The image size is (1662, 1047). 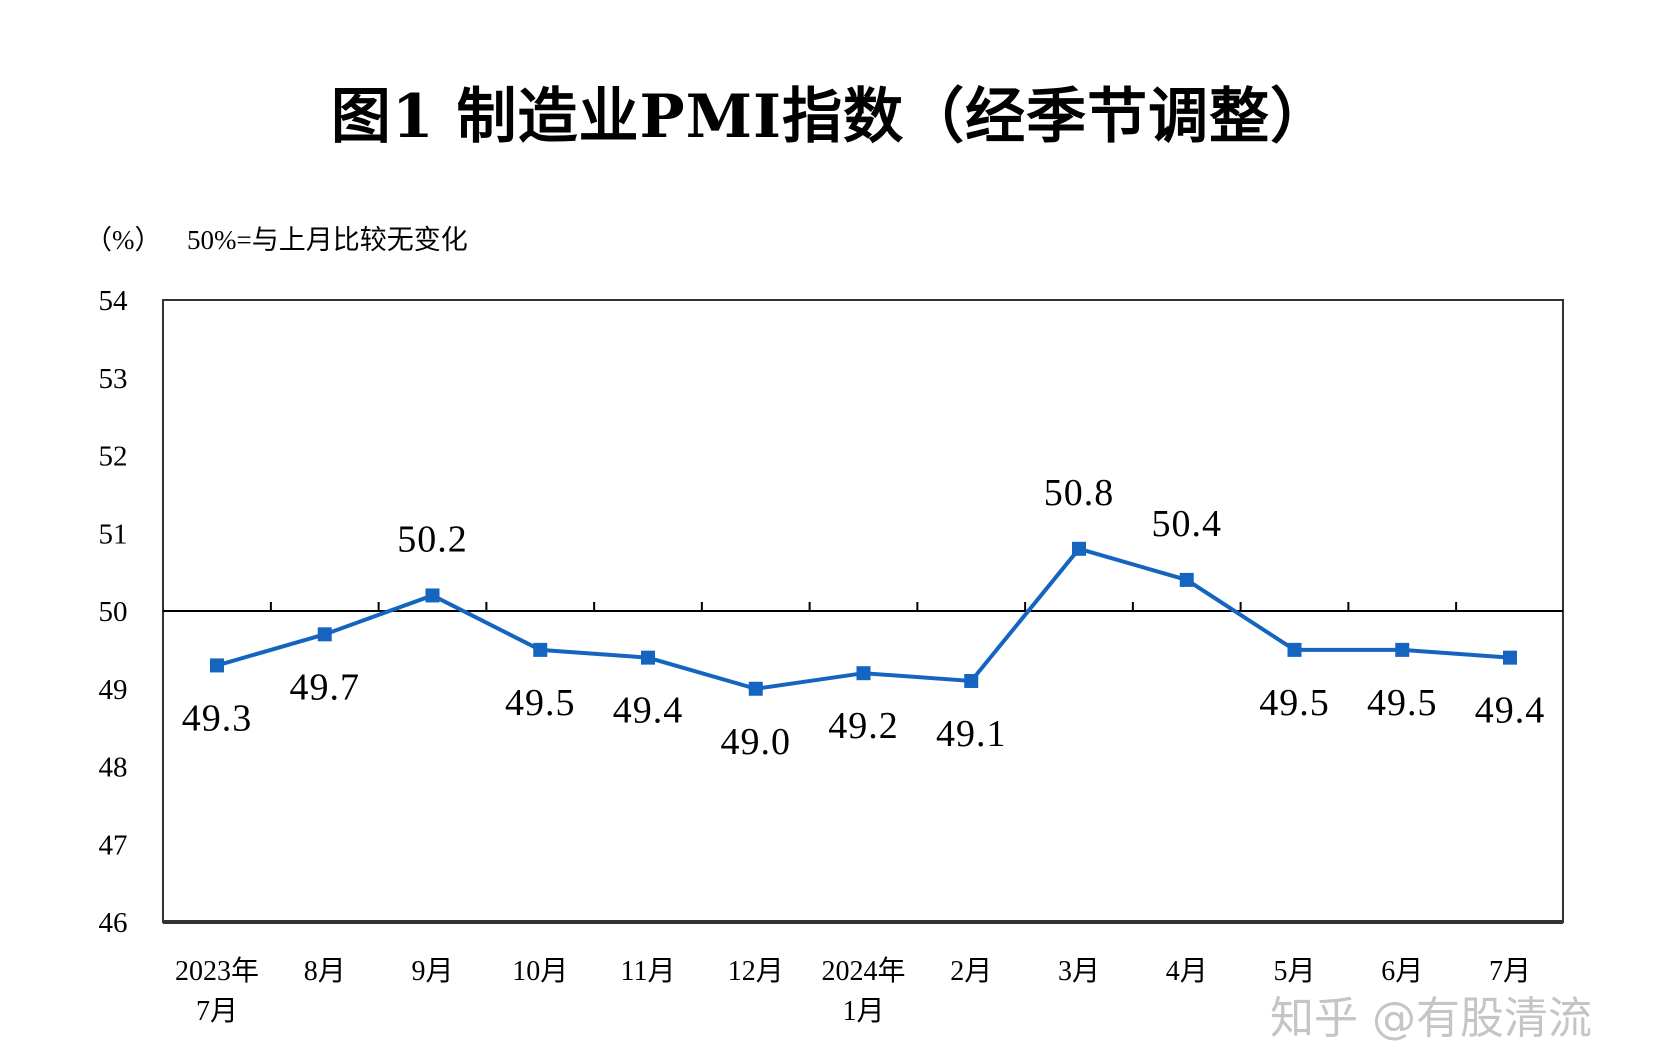 I want to click on x-tick-label: 1月, so click(x=863, y=1011).